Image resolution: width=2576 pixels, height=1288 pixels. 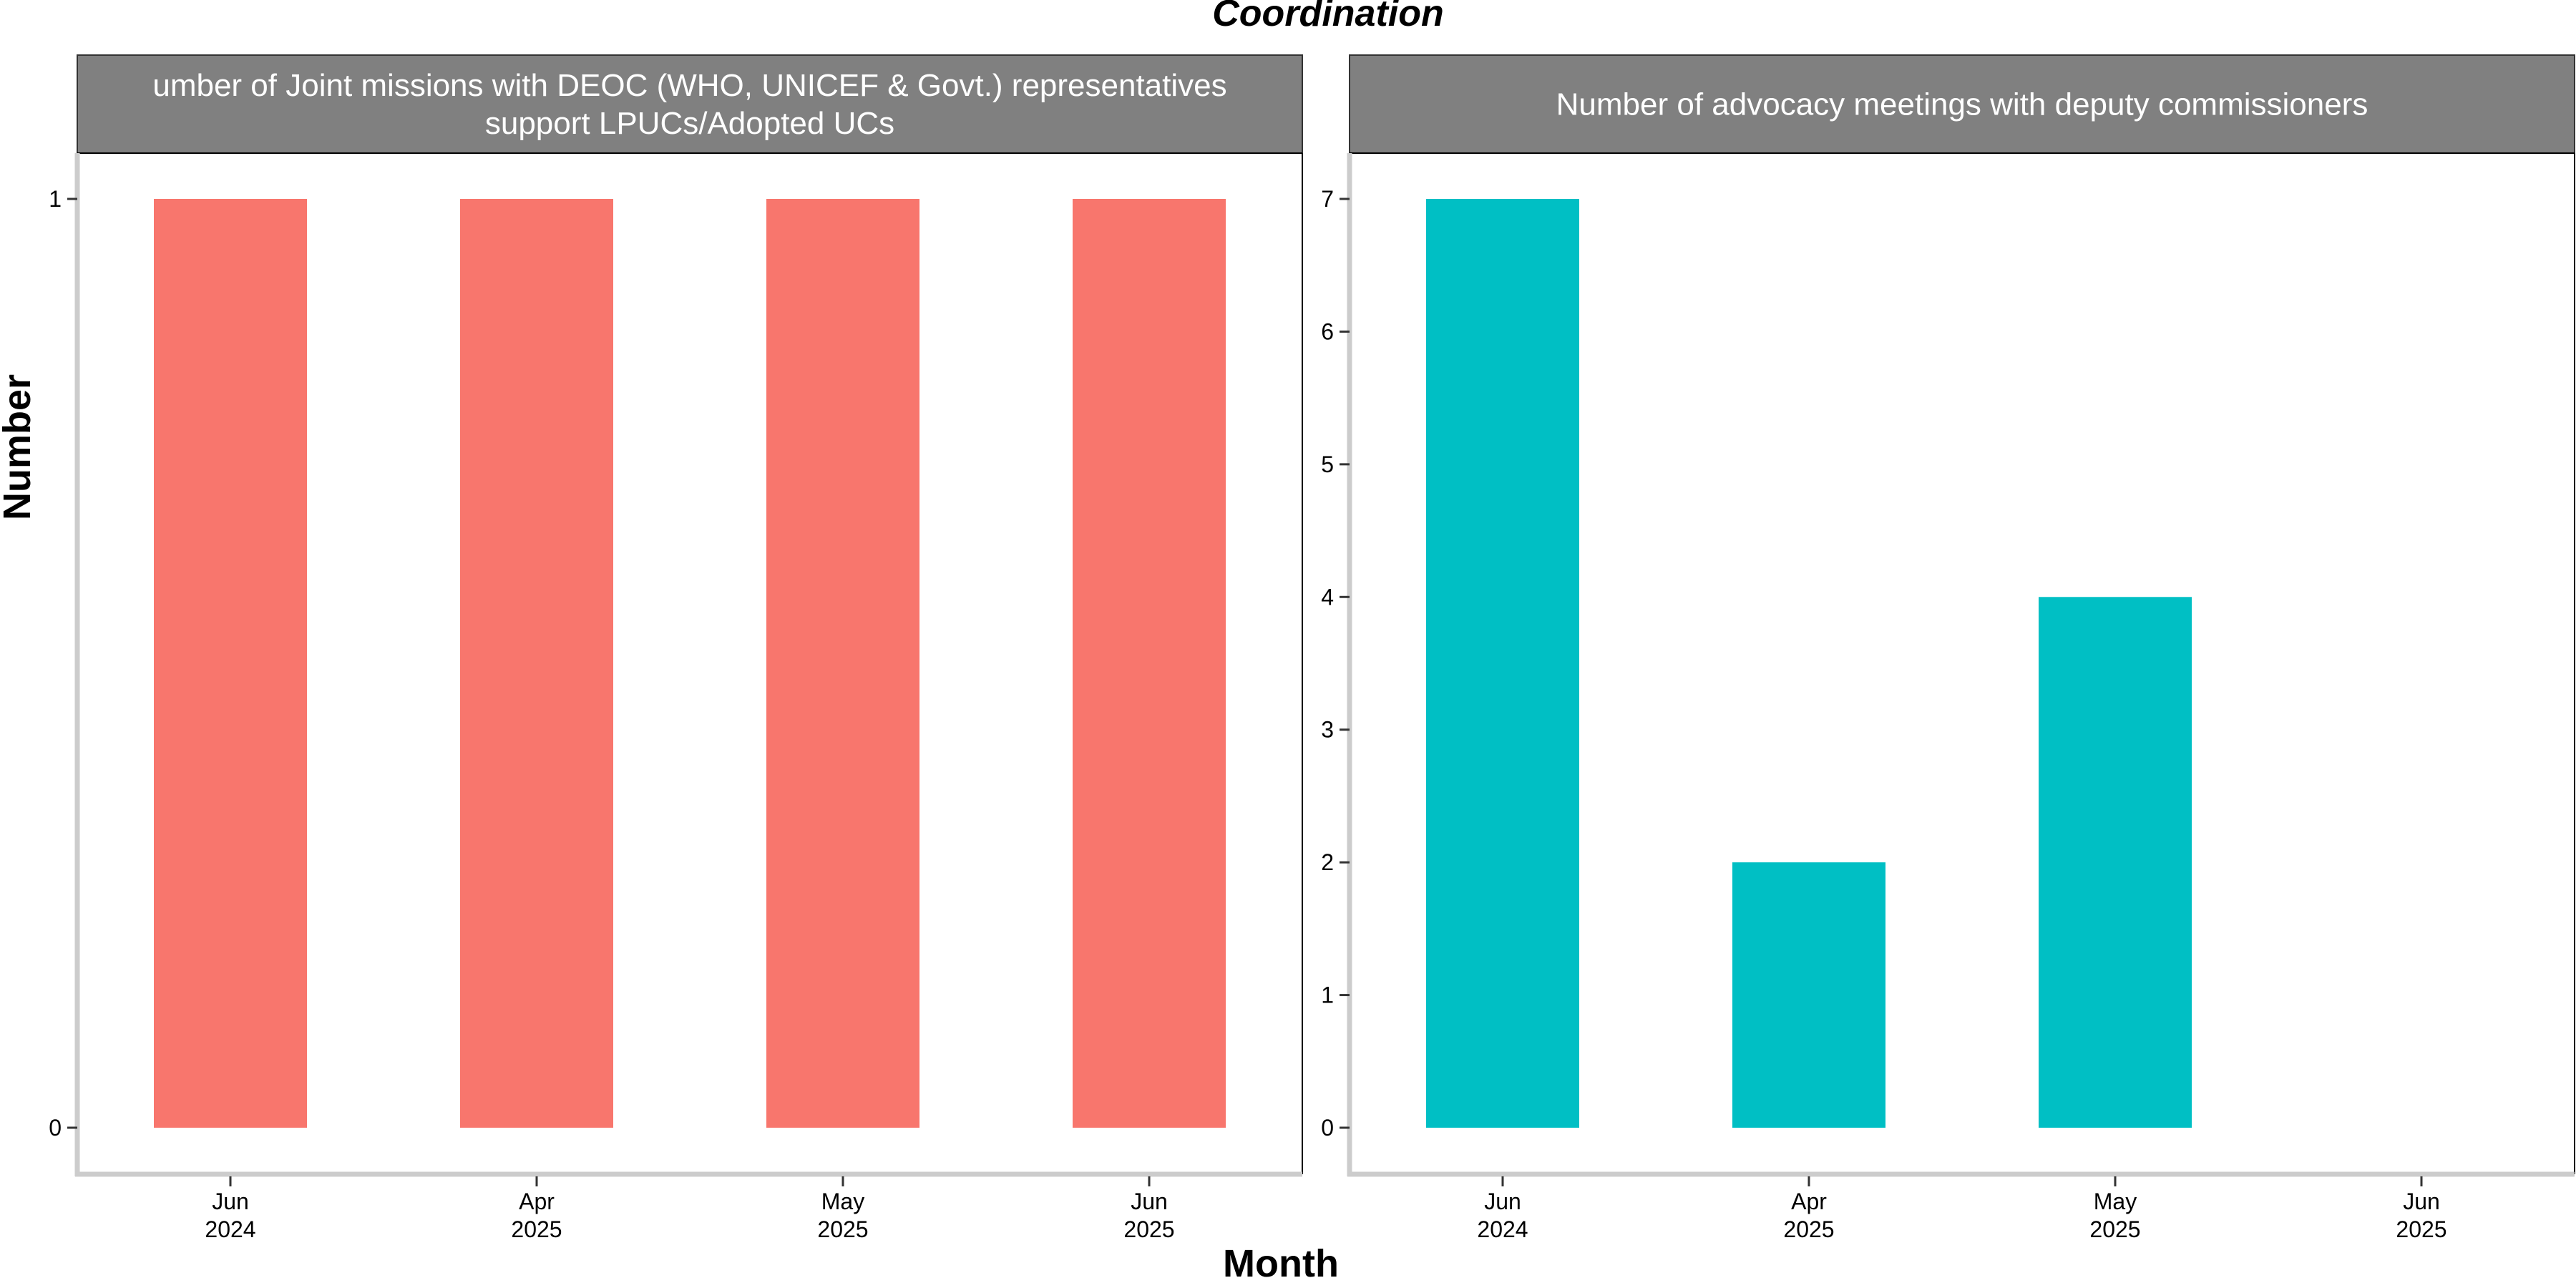 What do you see at coordinates (2115, 1201) in the screenshot?
I see `panel-2-x-tick-label-month-3: May` at bounding box center [2115, 1201].